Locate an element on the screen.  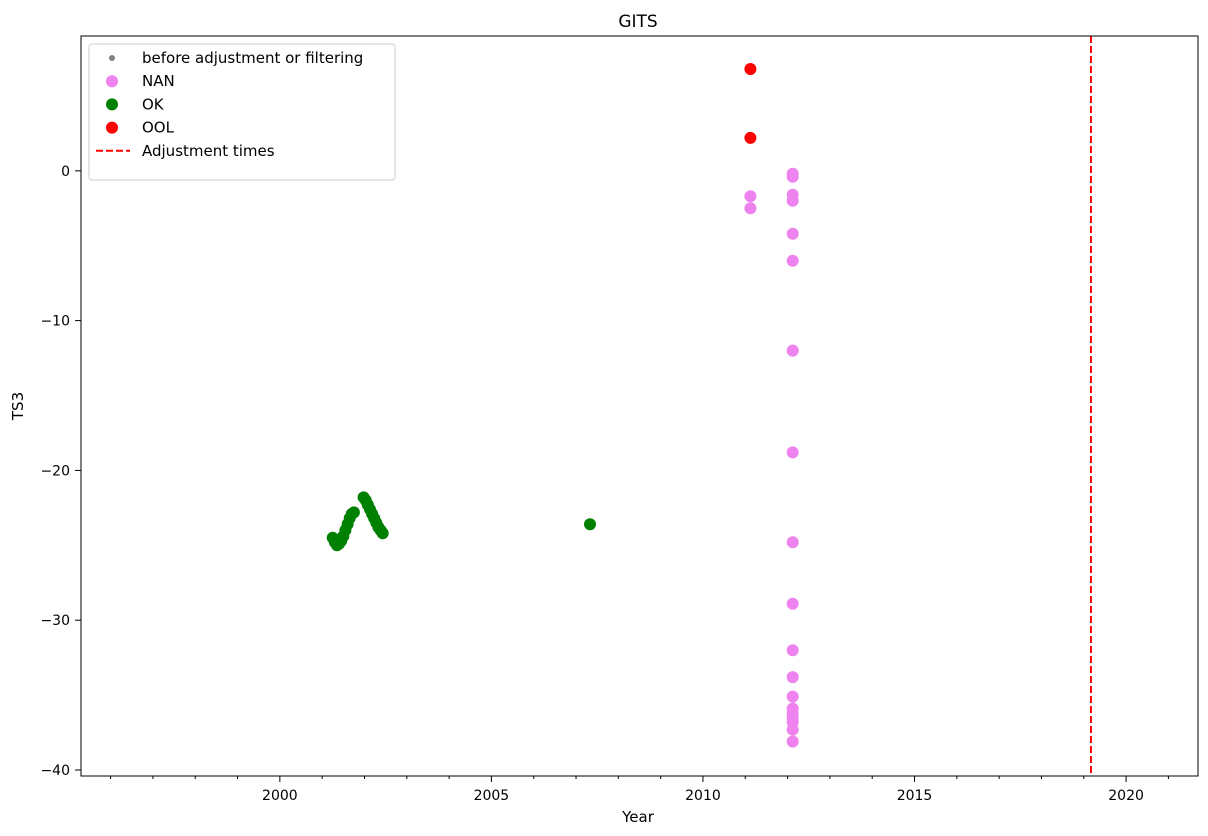
y-tick-label: −20 is located at coordinates (55, 471).